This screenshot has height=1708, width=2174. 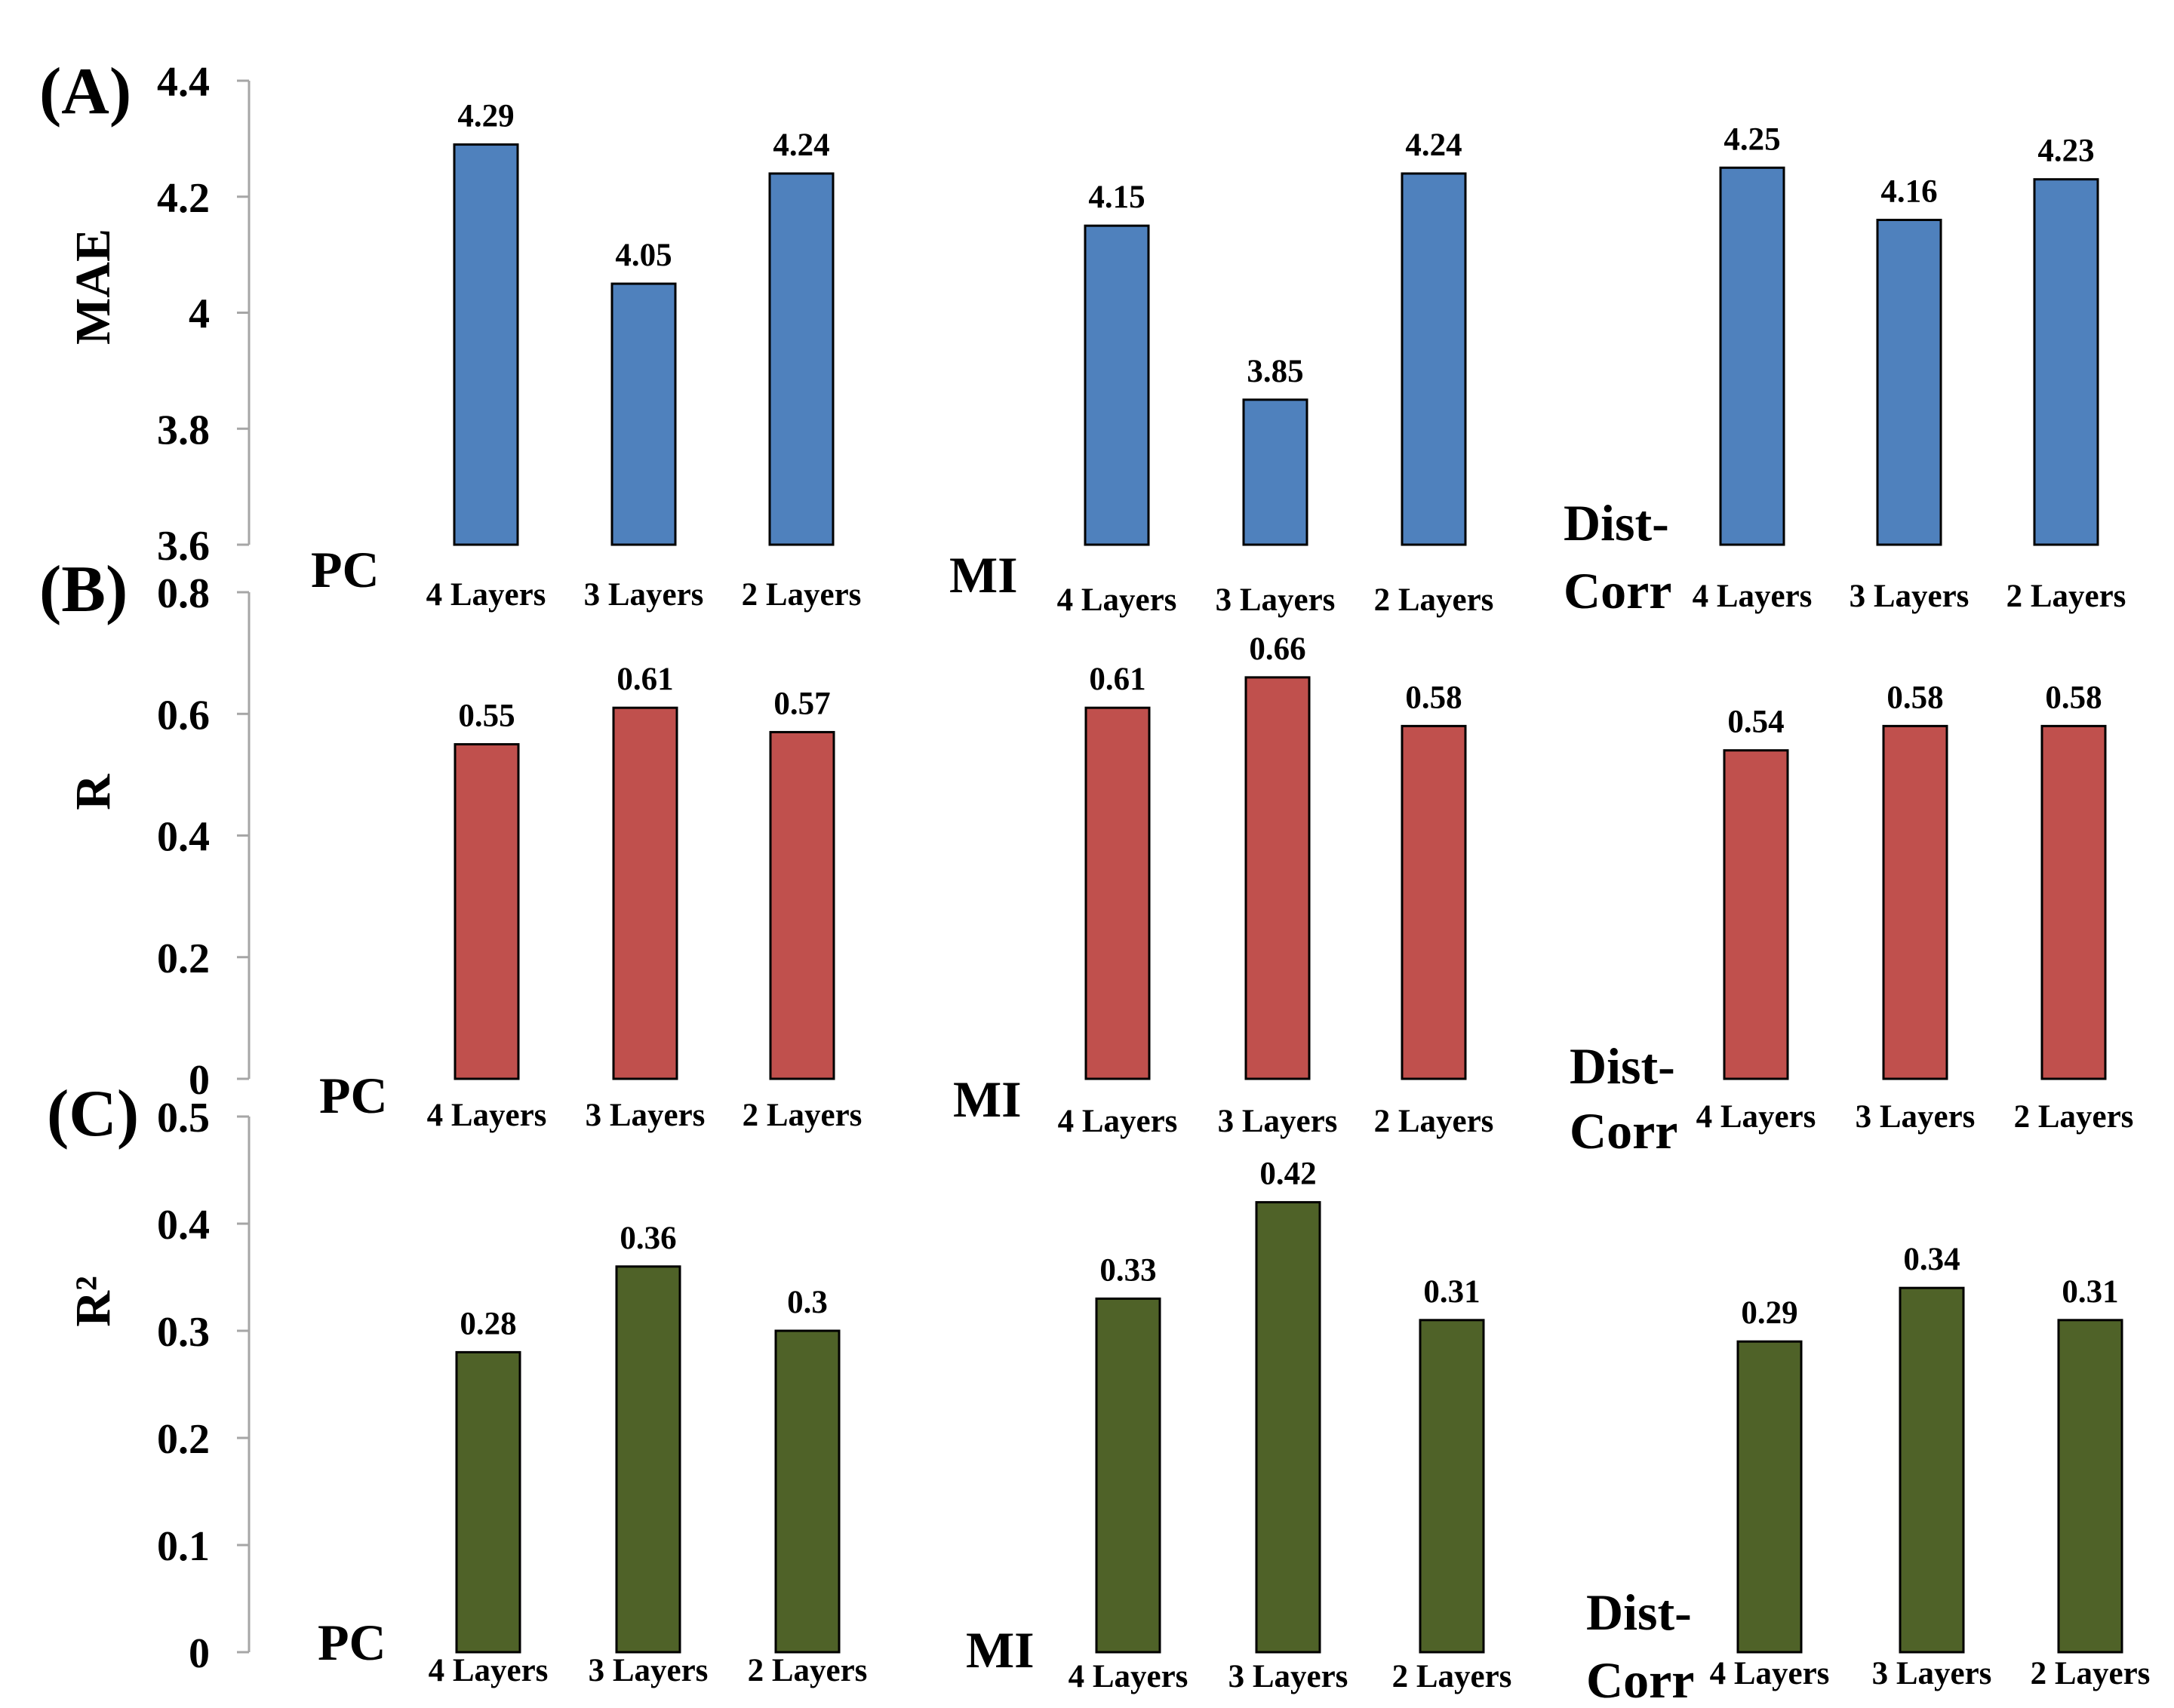 What do you see at coordinates (85, 91) in the screenshot?
I see `panel-label: (A)` at bounding box center [85, 91].